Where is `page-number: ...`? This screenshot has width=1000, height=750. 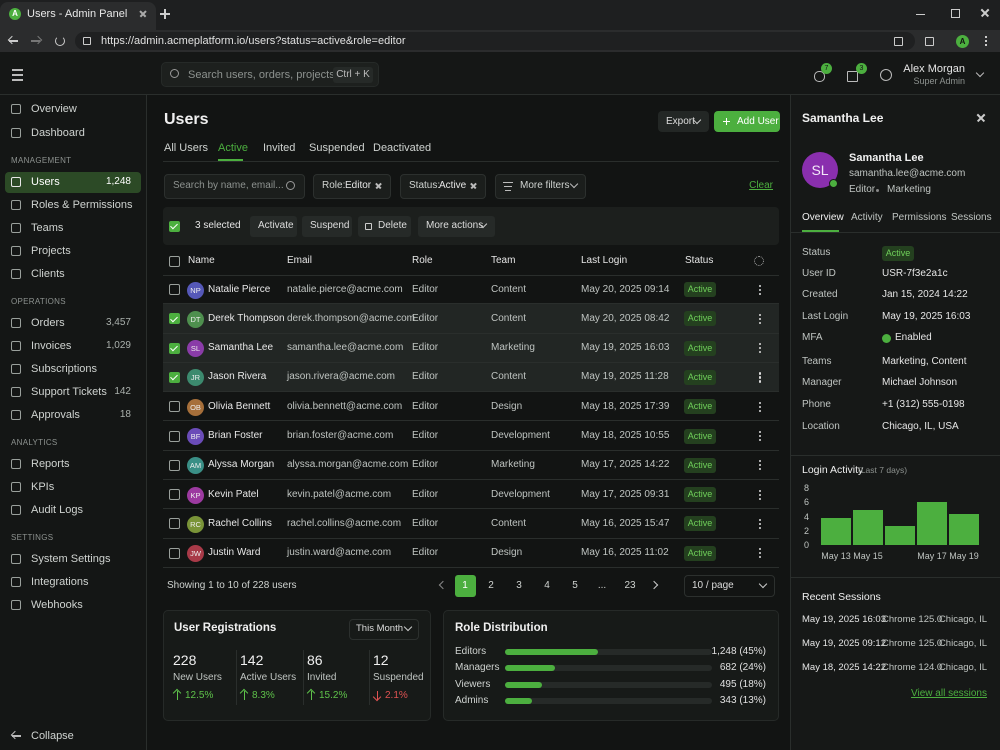
page-number: ... is located at coordinates (602, 585).